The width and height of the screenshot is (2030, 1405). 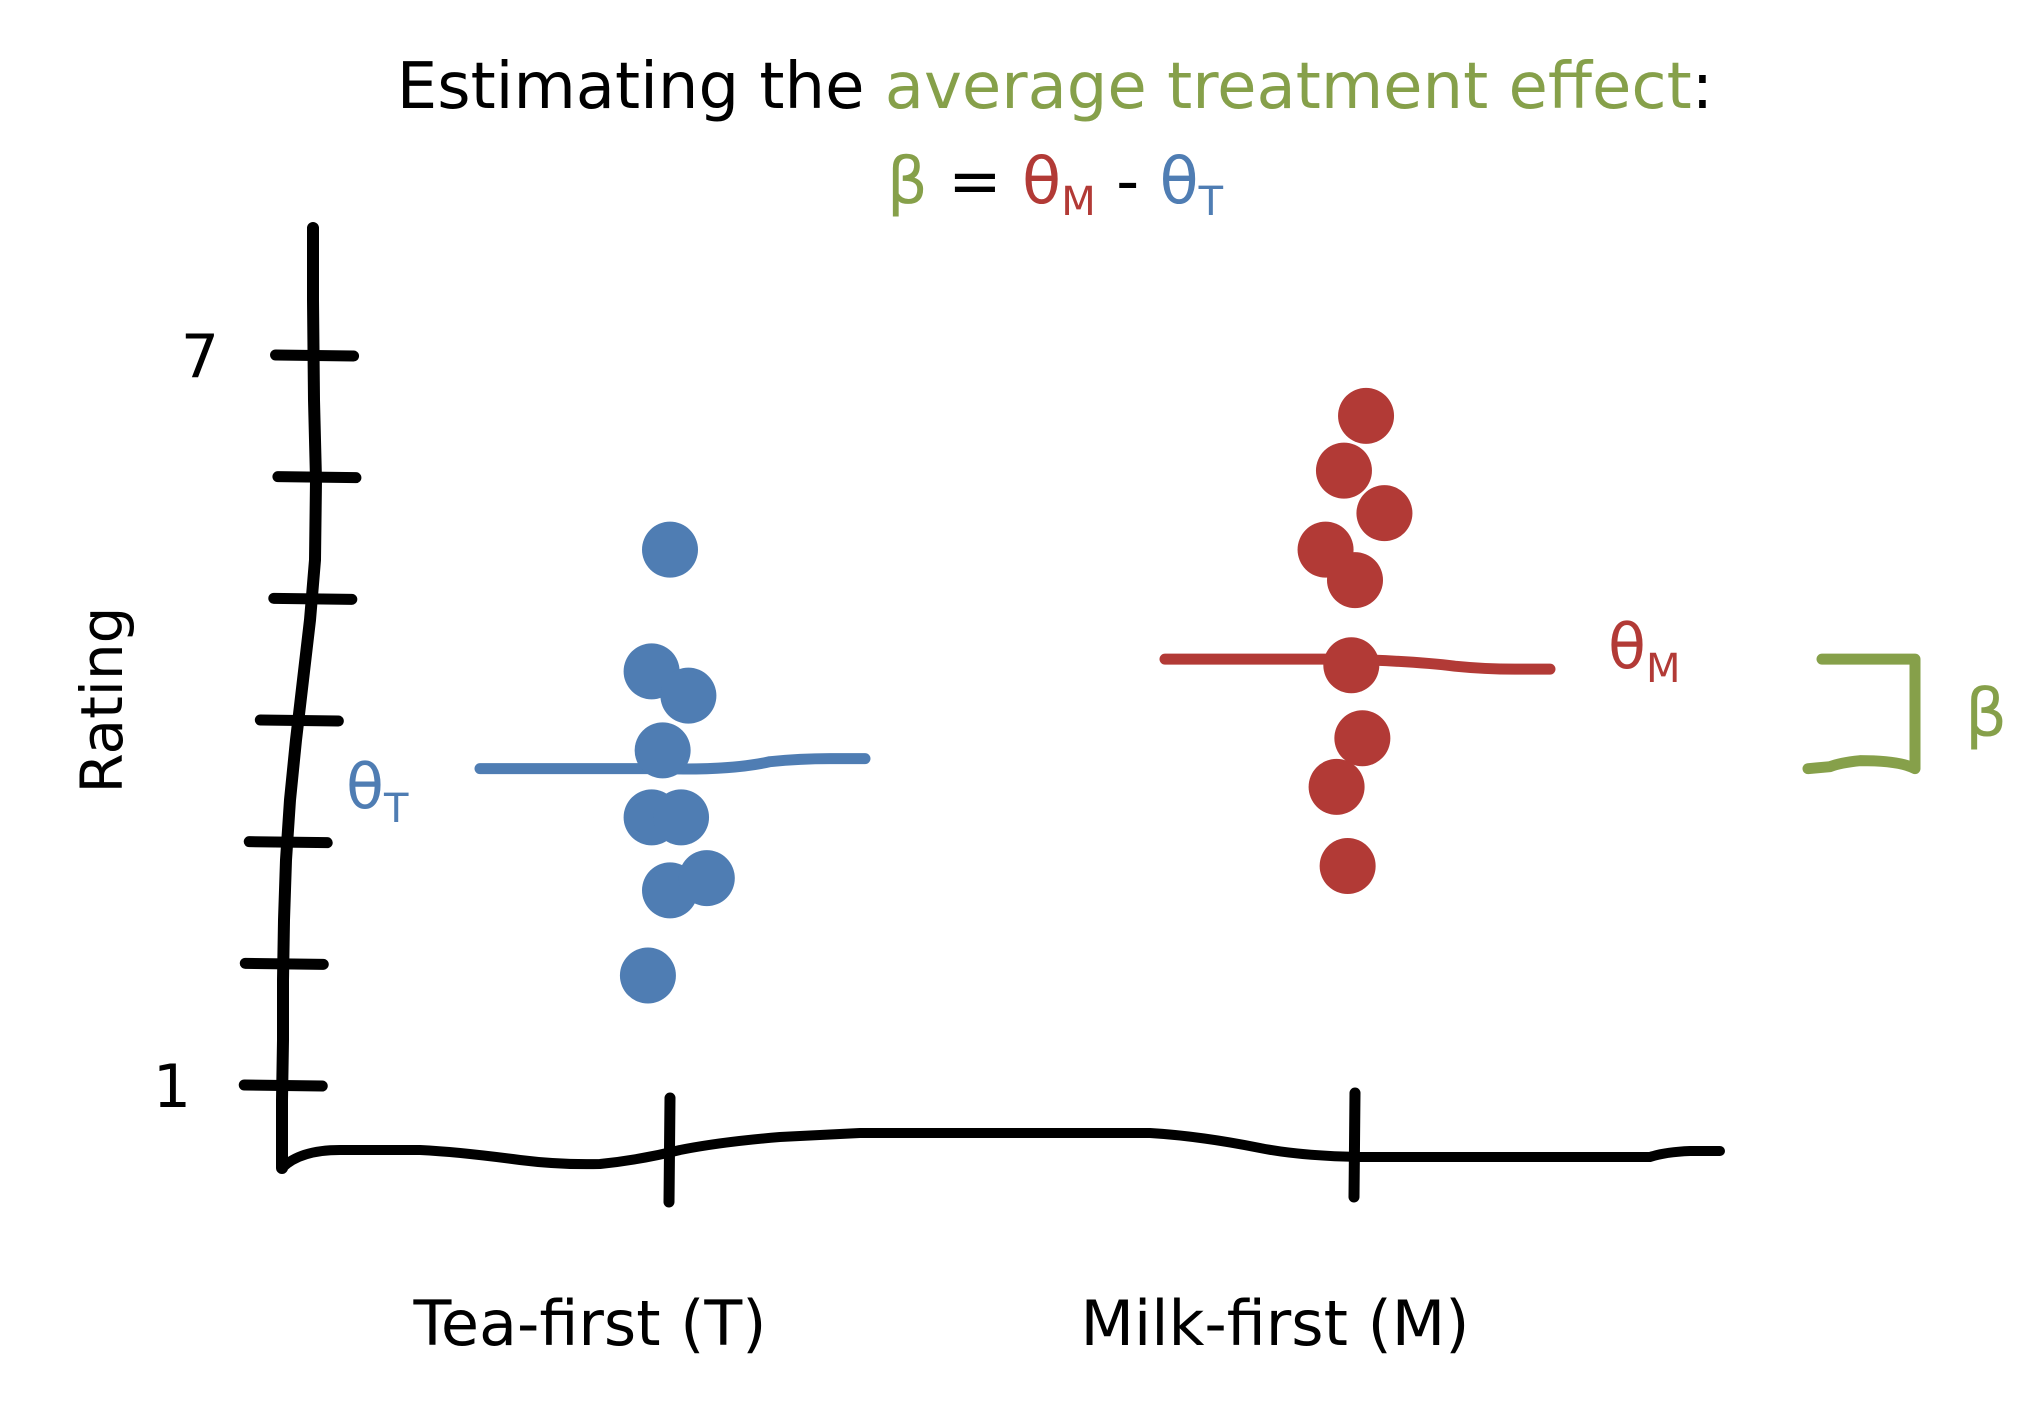 I want to click on title-highlight: average treatment effect, so click(x=1288, y=87).